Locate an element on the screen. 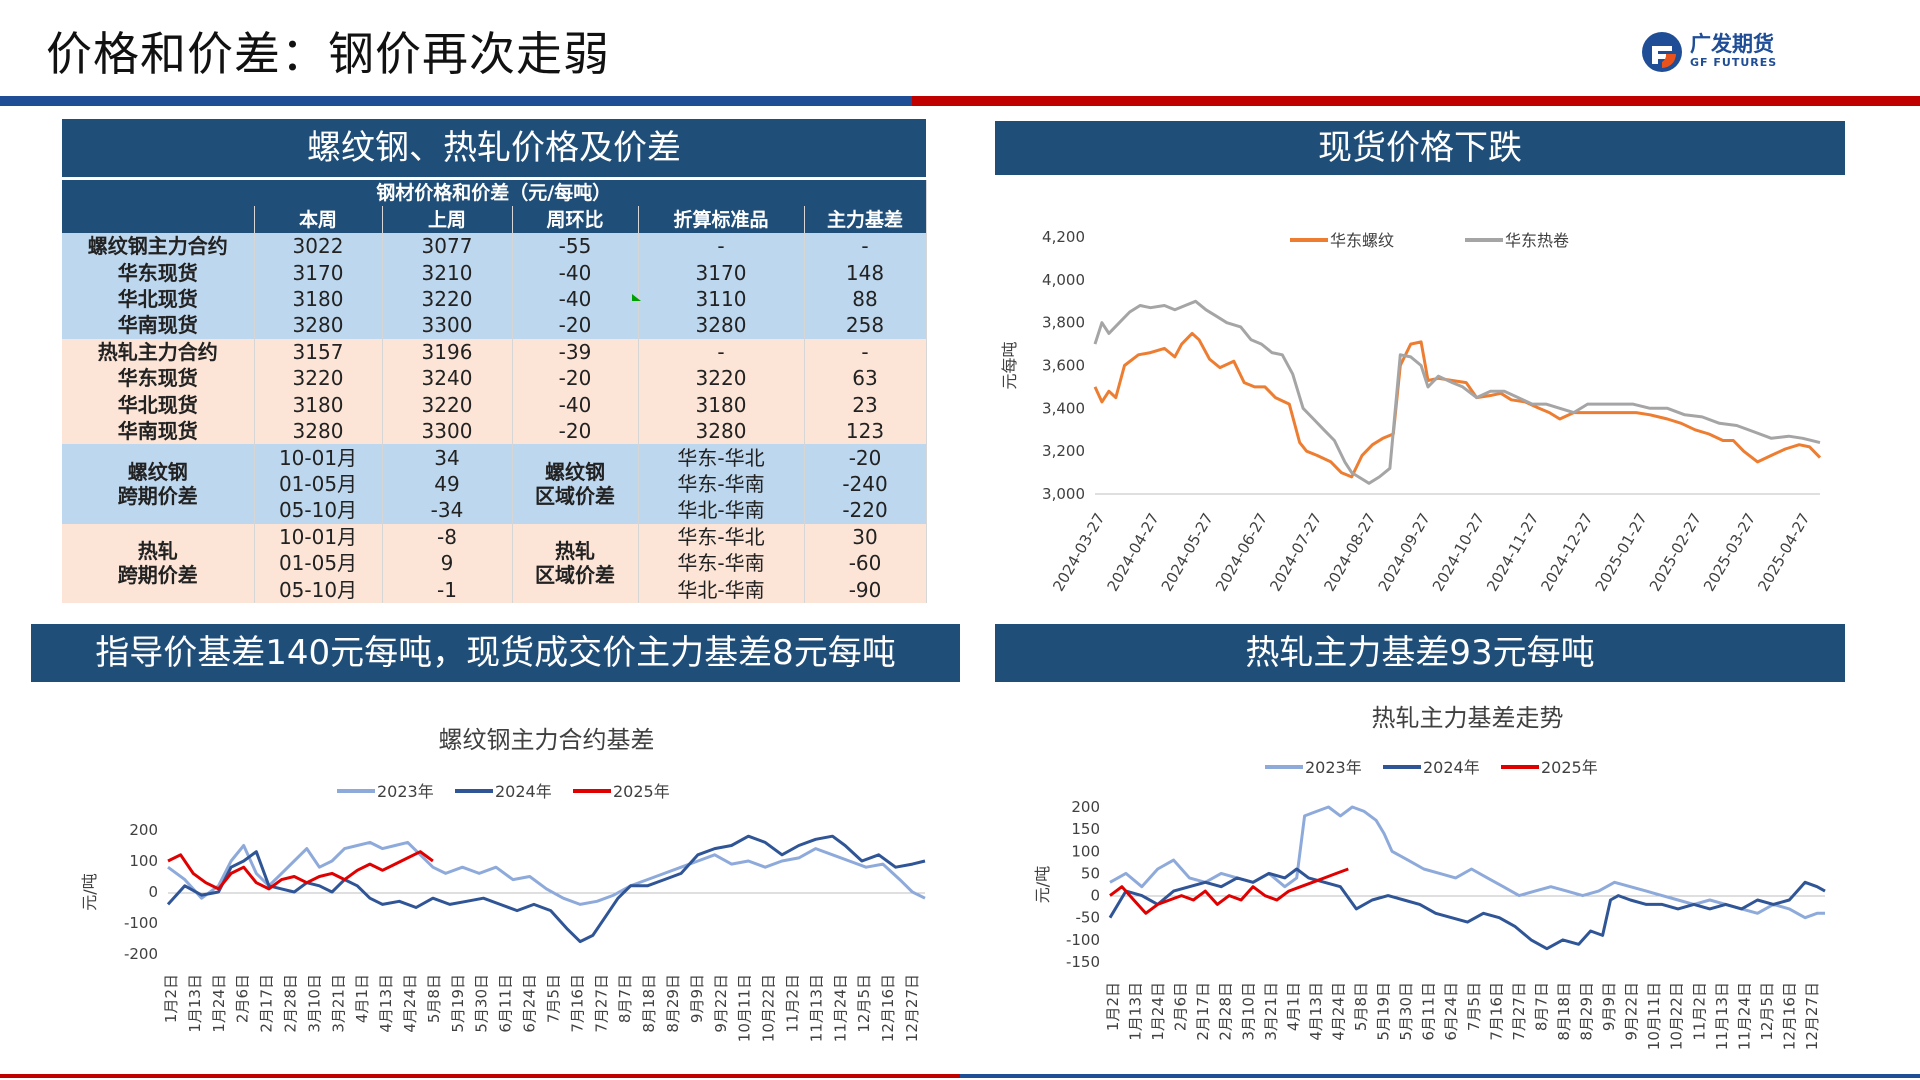 The image size is (1920, 1080). table-cell: 30 is located at coordinates (865, 537).